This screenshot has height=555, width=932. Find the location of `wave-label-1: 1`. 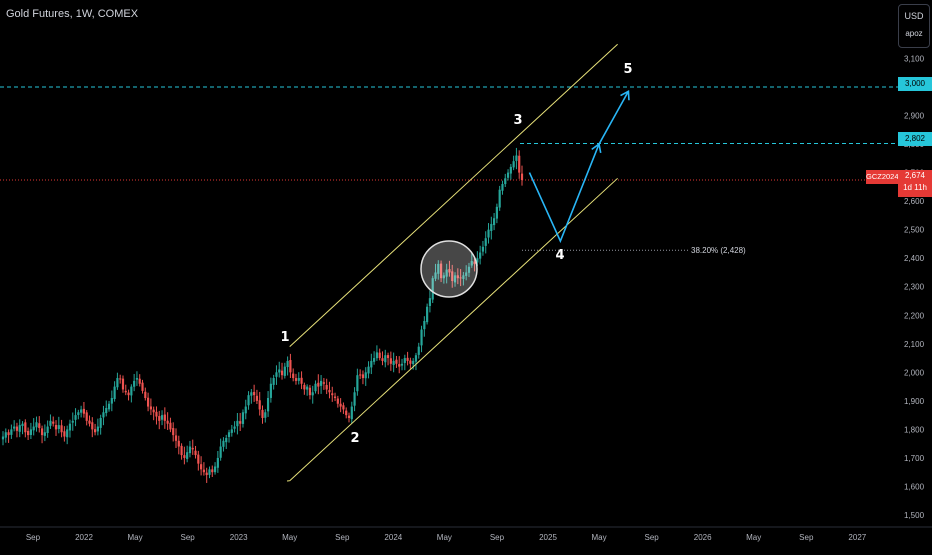

wave-label-1: 1 is located at coordinates (284, 337).